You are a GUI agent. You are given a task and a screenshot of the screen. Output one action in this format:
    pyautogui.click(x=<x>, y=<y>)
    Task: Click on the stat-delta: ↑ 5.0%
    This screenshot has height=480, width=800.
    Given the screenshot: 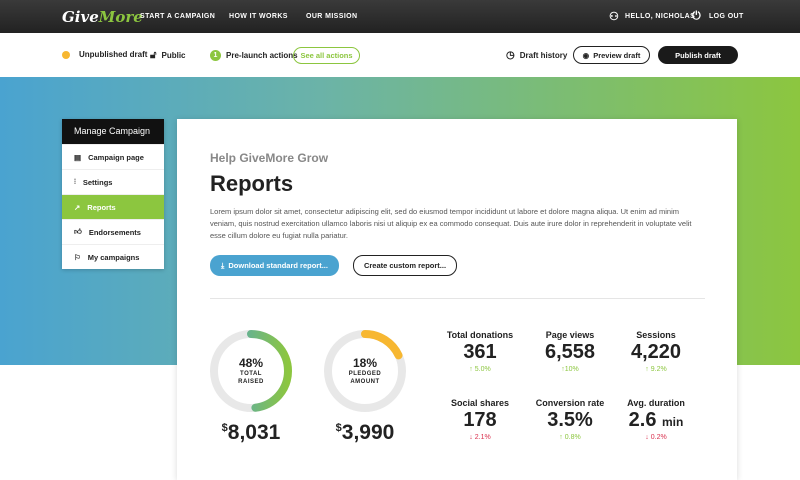 What is the action you would take?
    pyautogui.click(x=480, y=369)
    